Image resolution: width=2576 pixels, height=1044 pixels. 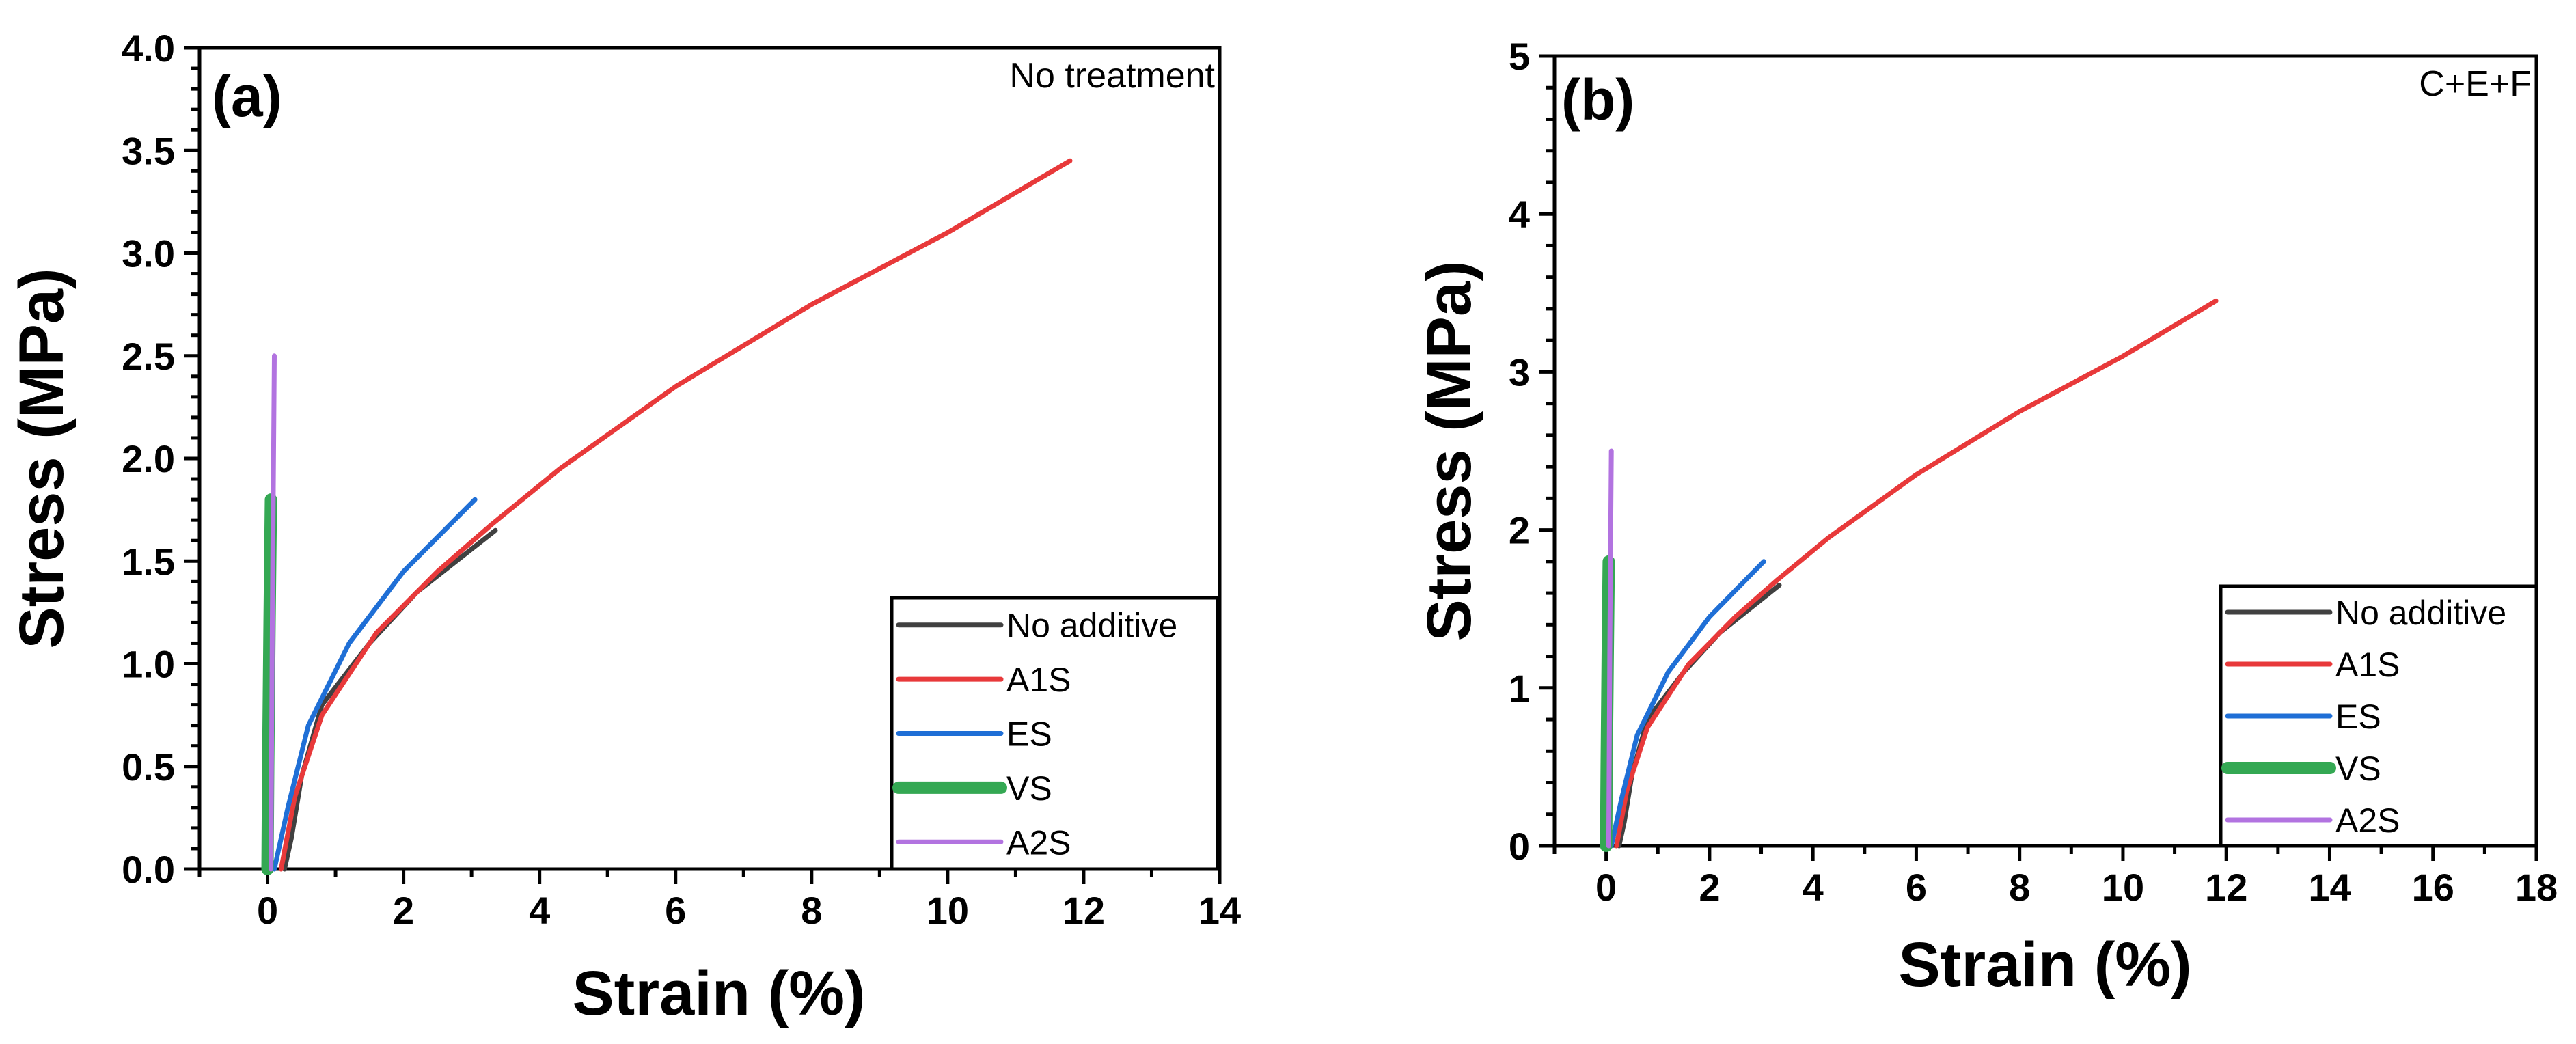 What do you see at coordinates (1112, 76) in the screenshot?
I see `condition-label: No treatment` at bounding box center [1112, 76].